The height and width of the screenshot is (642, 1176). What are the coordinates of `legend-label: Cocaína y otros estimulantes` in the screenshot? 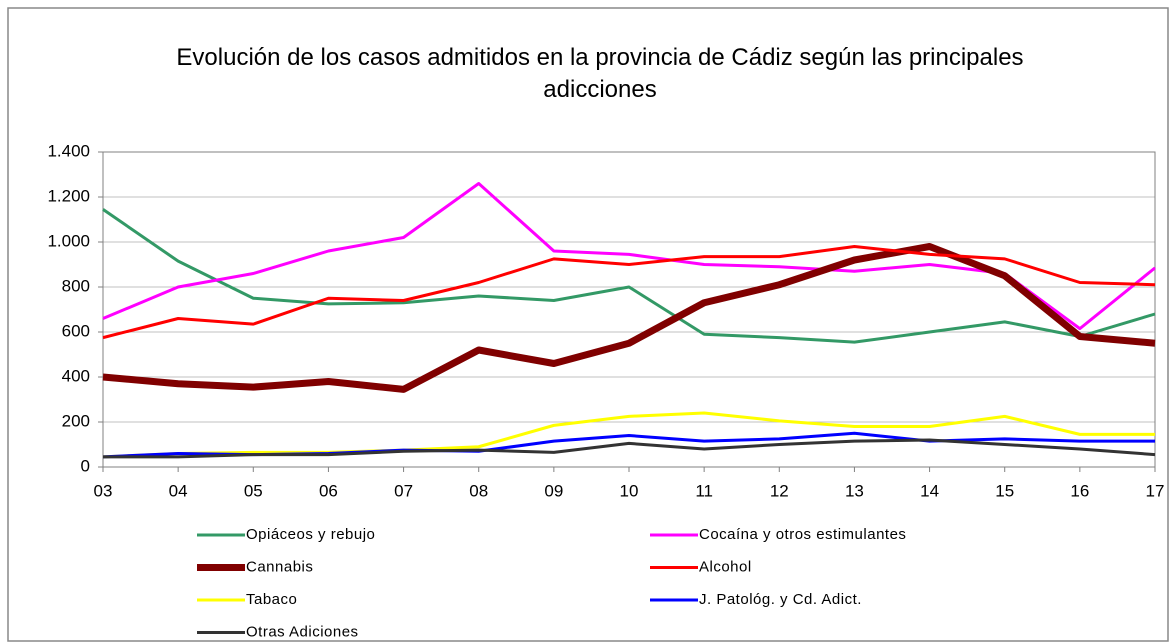 It's located at (802, 534).